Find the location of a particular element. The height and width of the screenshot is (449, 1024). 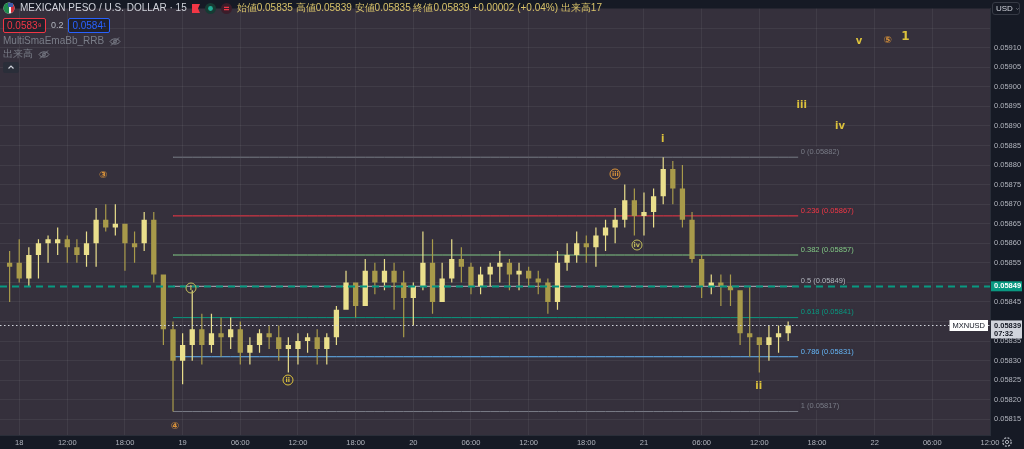

annotation: 0.0583⁹ is located at coordinates (24, 25).